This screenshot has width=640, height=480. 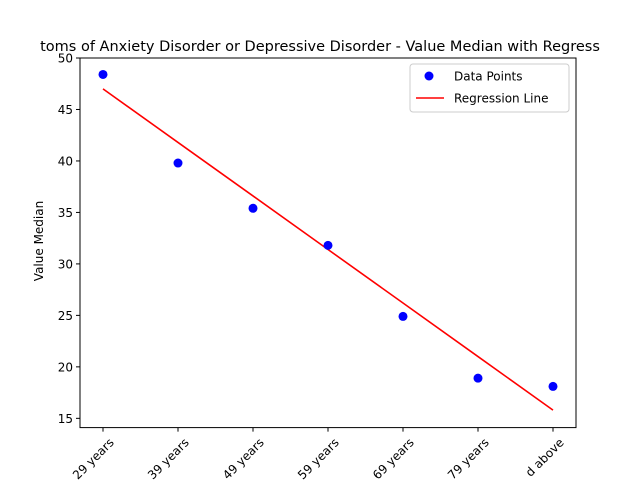 I want to click on legend: Data Points Regression Line, so click(x=489, y=88).